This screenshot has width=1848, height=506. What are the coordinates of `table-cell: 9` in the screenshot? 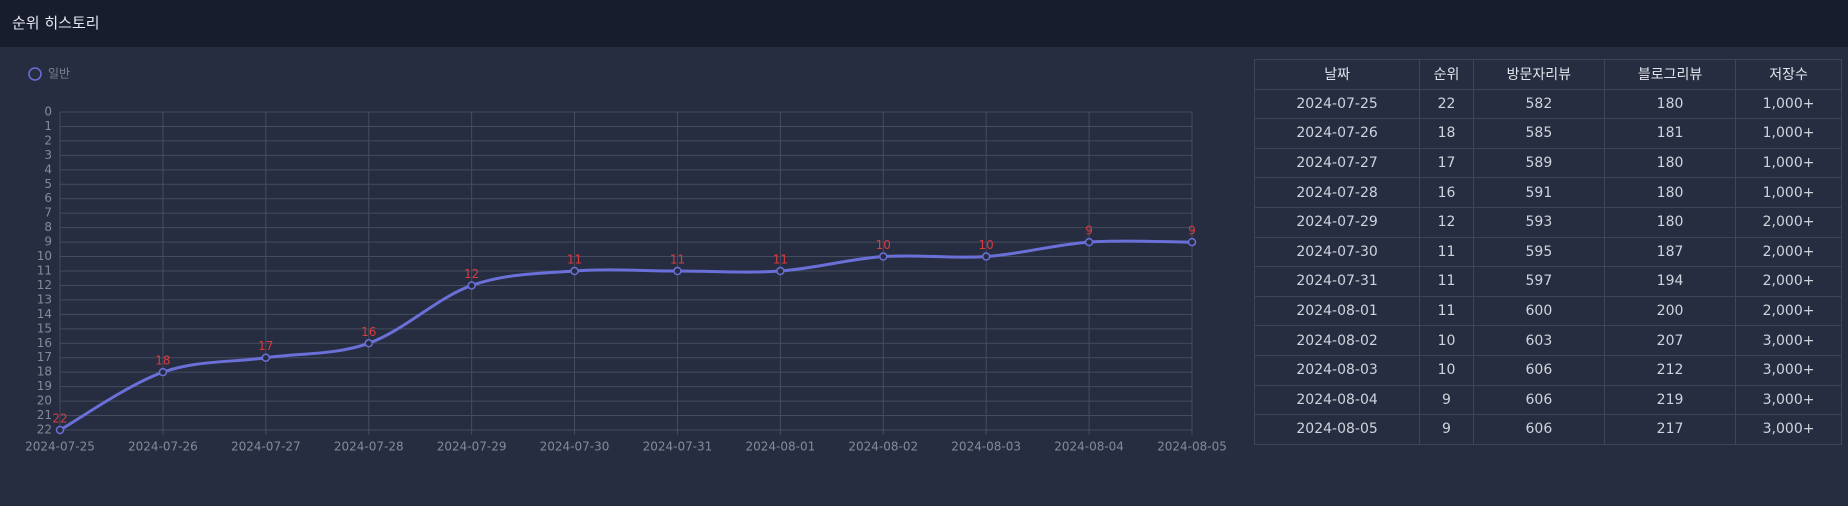 It's located at (1446, 429).